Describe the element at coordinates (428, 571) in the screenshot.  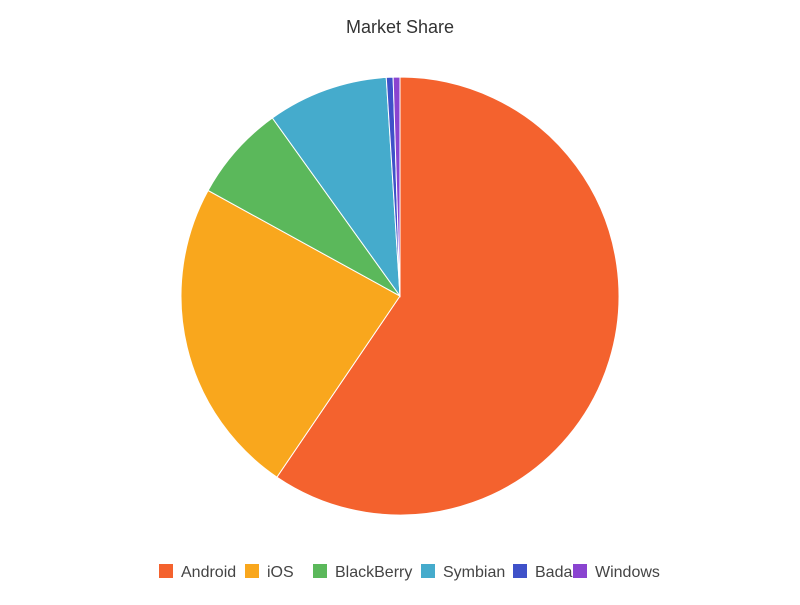
I see `legend-swatch-symbian` at that location.